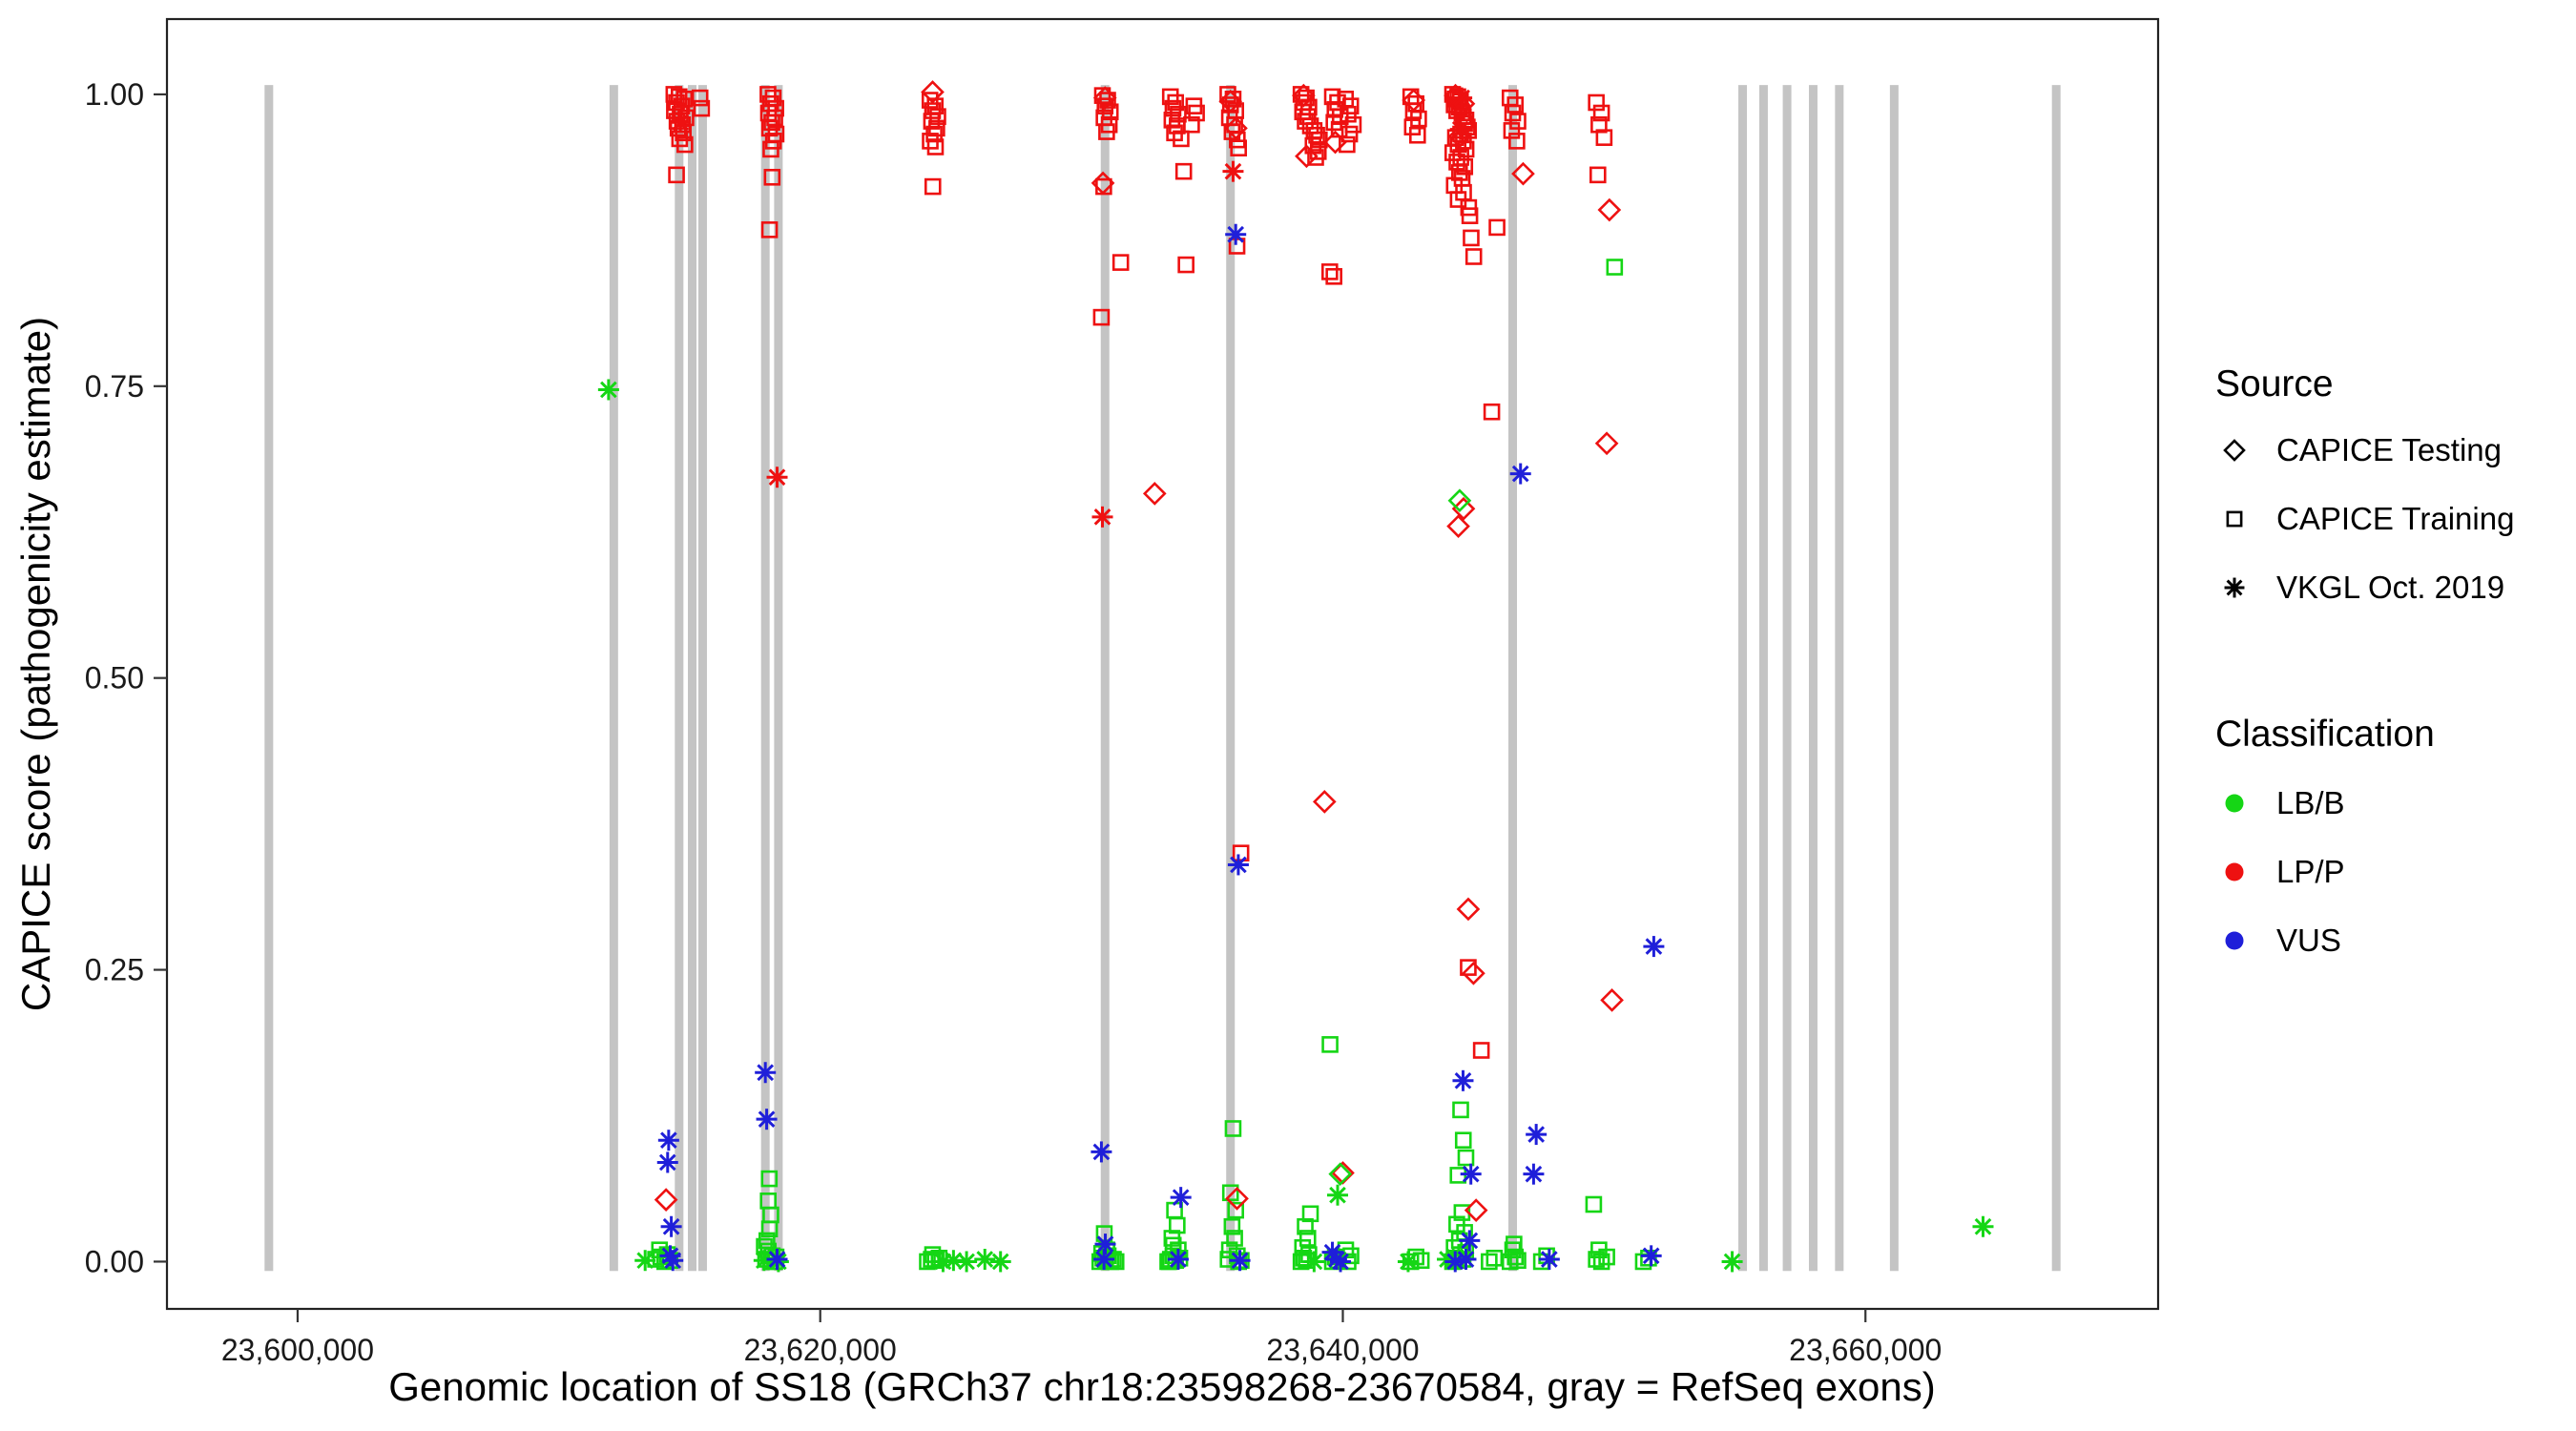 This screenshot has width=2576, height=1431. I want to click on legend-classification-item-label: LP/P, so click(2310, 872).